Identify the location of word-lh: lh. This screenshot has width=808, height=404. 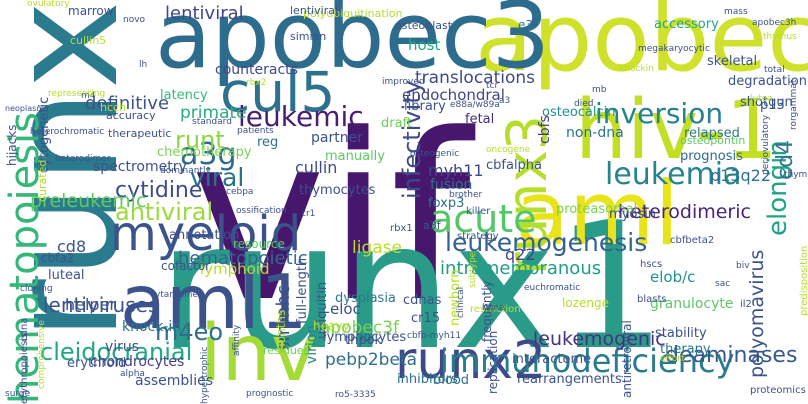
(143, 65).